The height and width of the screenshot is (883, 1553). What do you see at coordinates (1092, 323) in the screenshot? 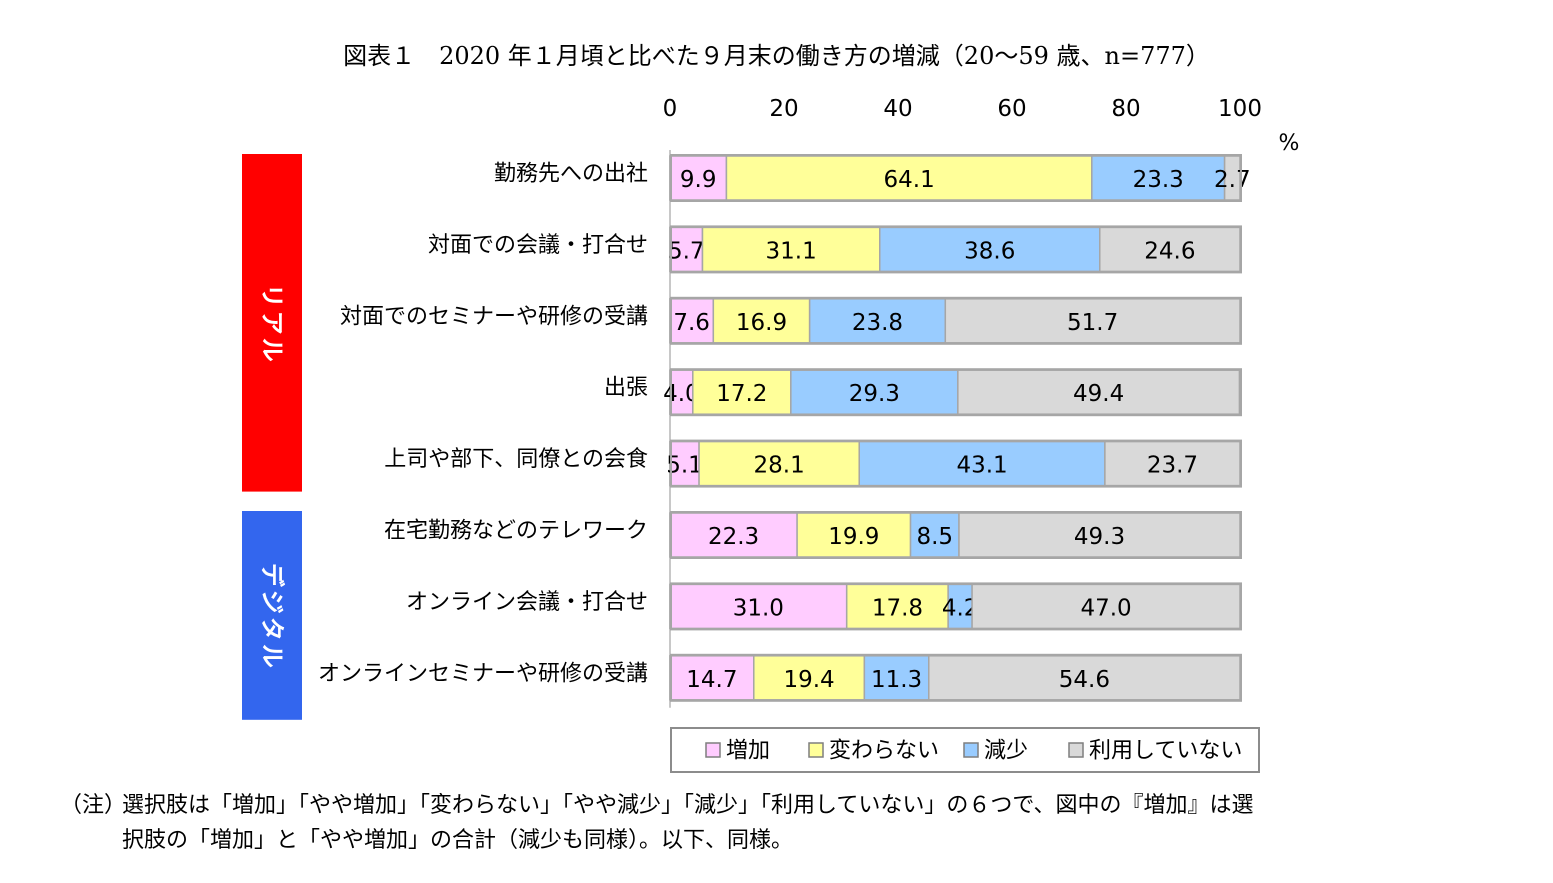
I see `data-label: 51.7` at bounding box center [1092, 323].